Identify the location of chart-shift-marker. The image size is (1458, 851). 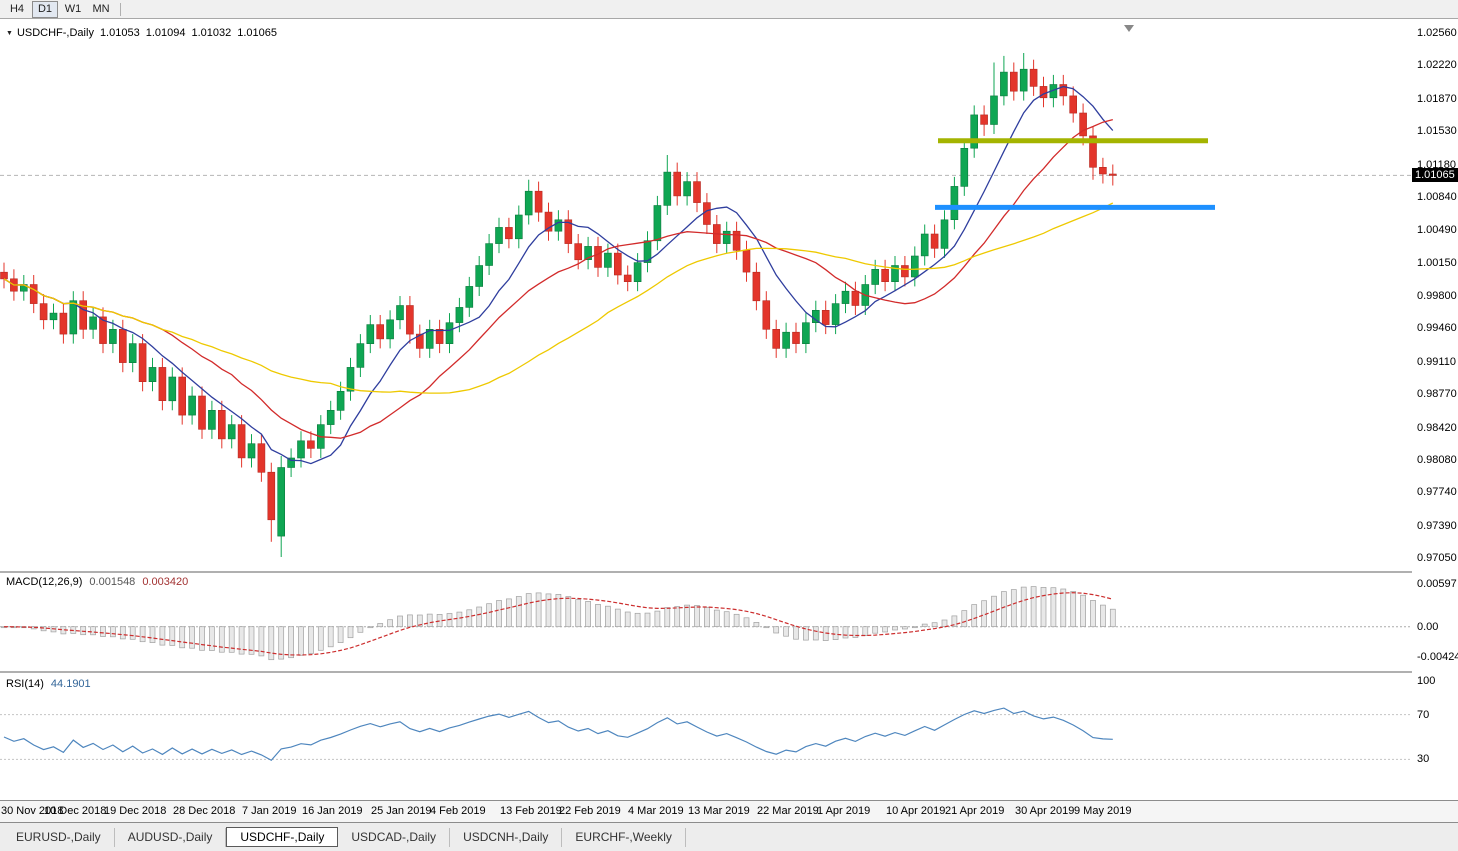
(1129, 28).